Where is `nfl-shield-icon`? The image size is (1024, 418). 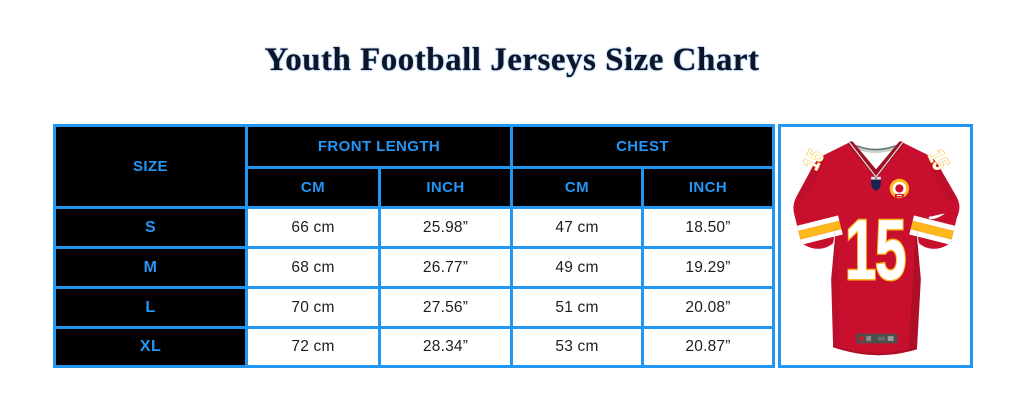 nfl-shield-icon is located at coordinates (875, 183).